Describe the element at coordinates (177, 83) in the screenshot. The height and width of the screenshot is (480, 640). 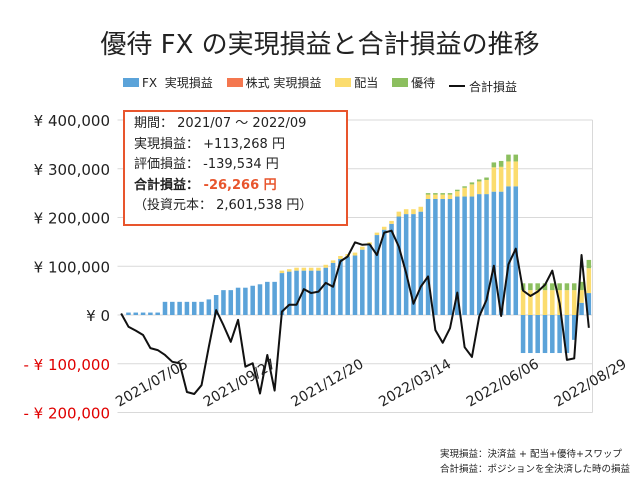
I see `legend-label: FX 実現損益` at that location.